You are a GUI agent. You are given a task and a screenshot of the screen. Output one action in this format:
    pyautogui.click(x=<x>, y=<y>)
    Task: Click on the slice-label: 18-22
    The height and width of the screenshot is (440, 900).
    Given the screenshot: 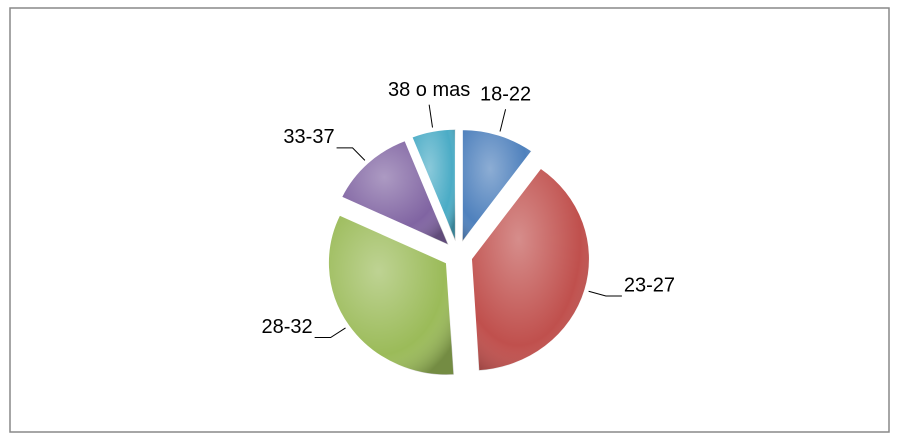 What is the action you would take?
    pyautogui.click(x=505, y=95)
    